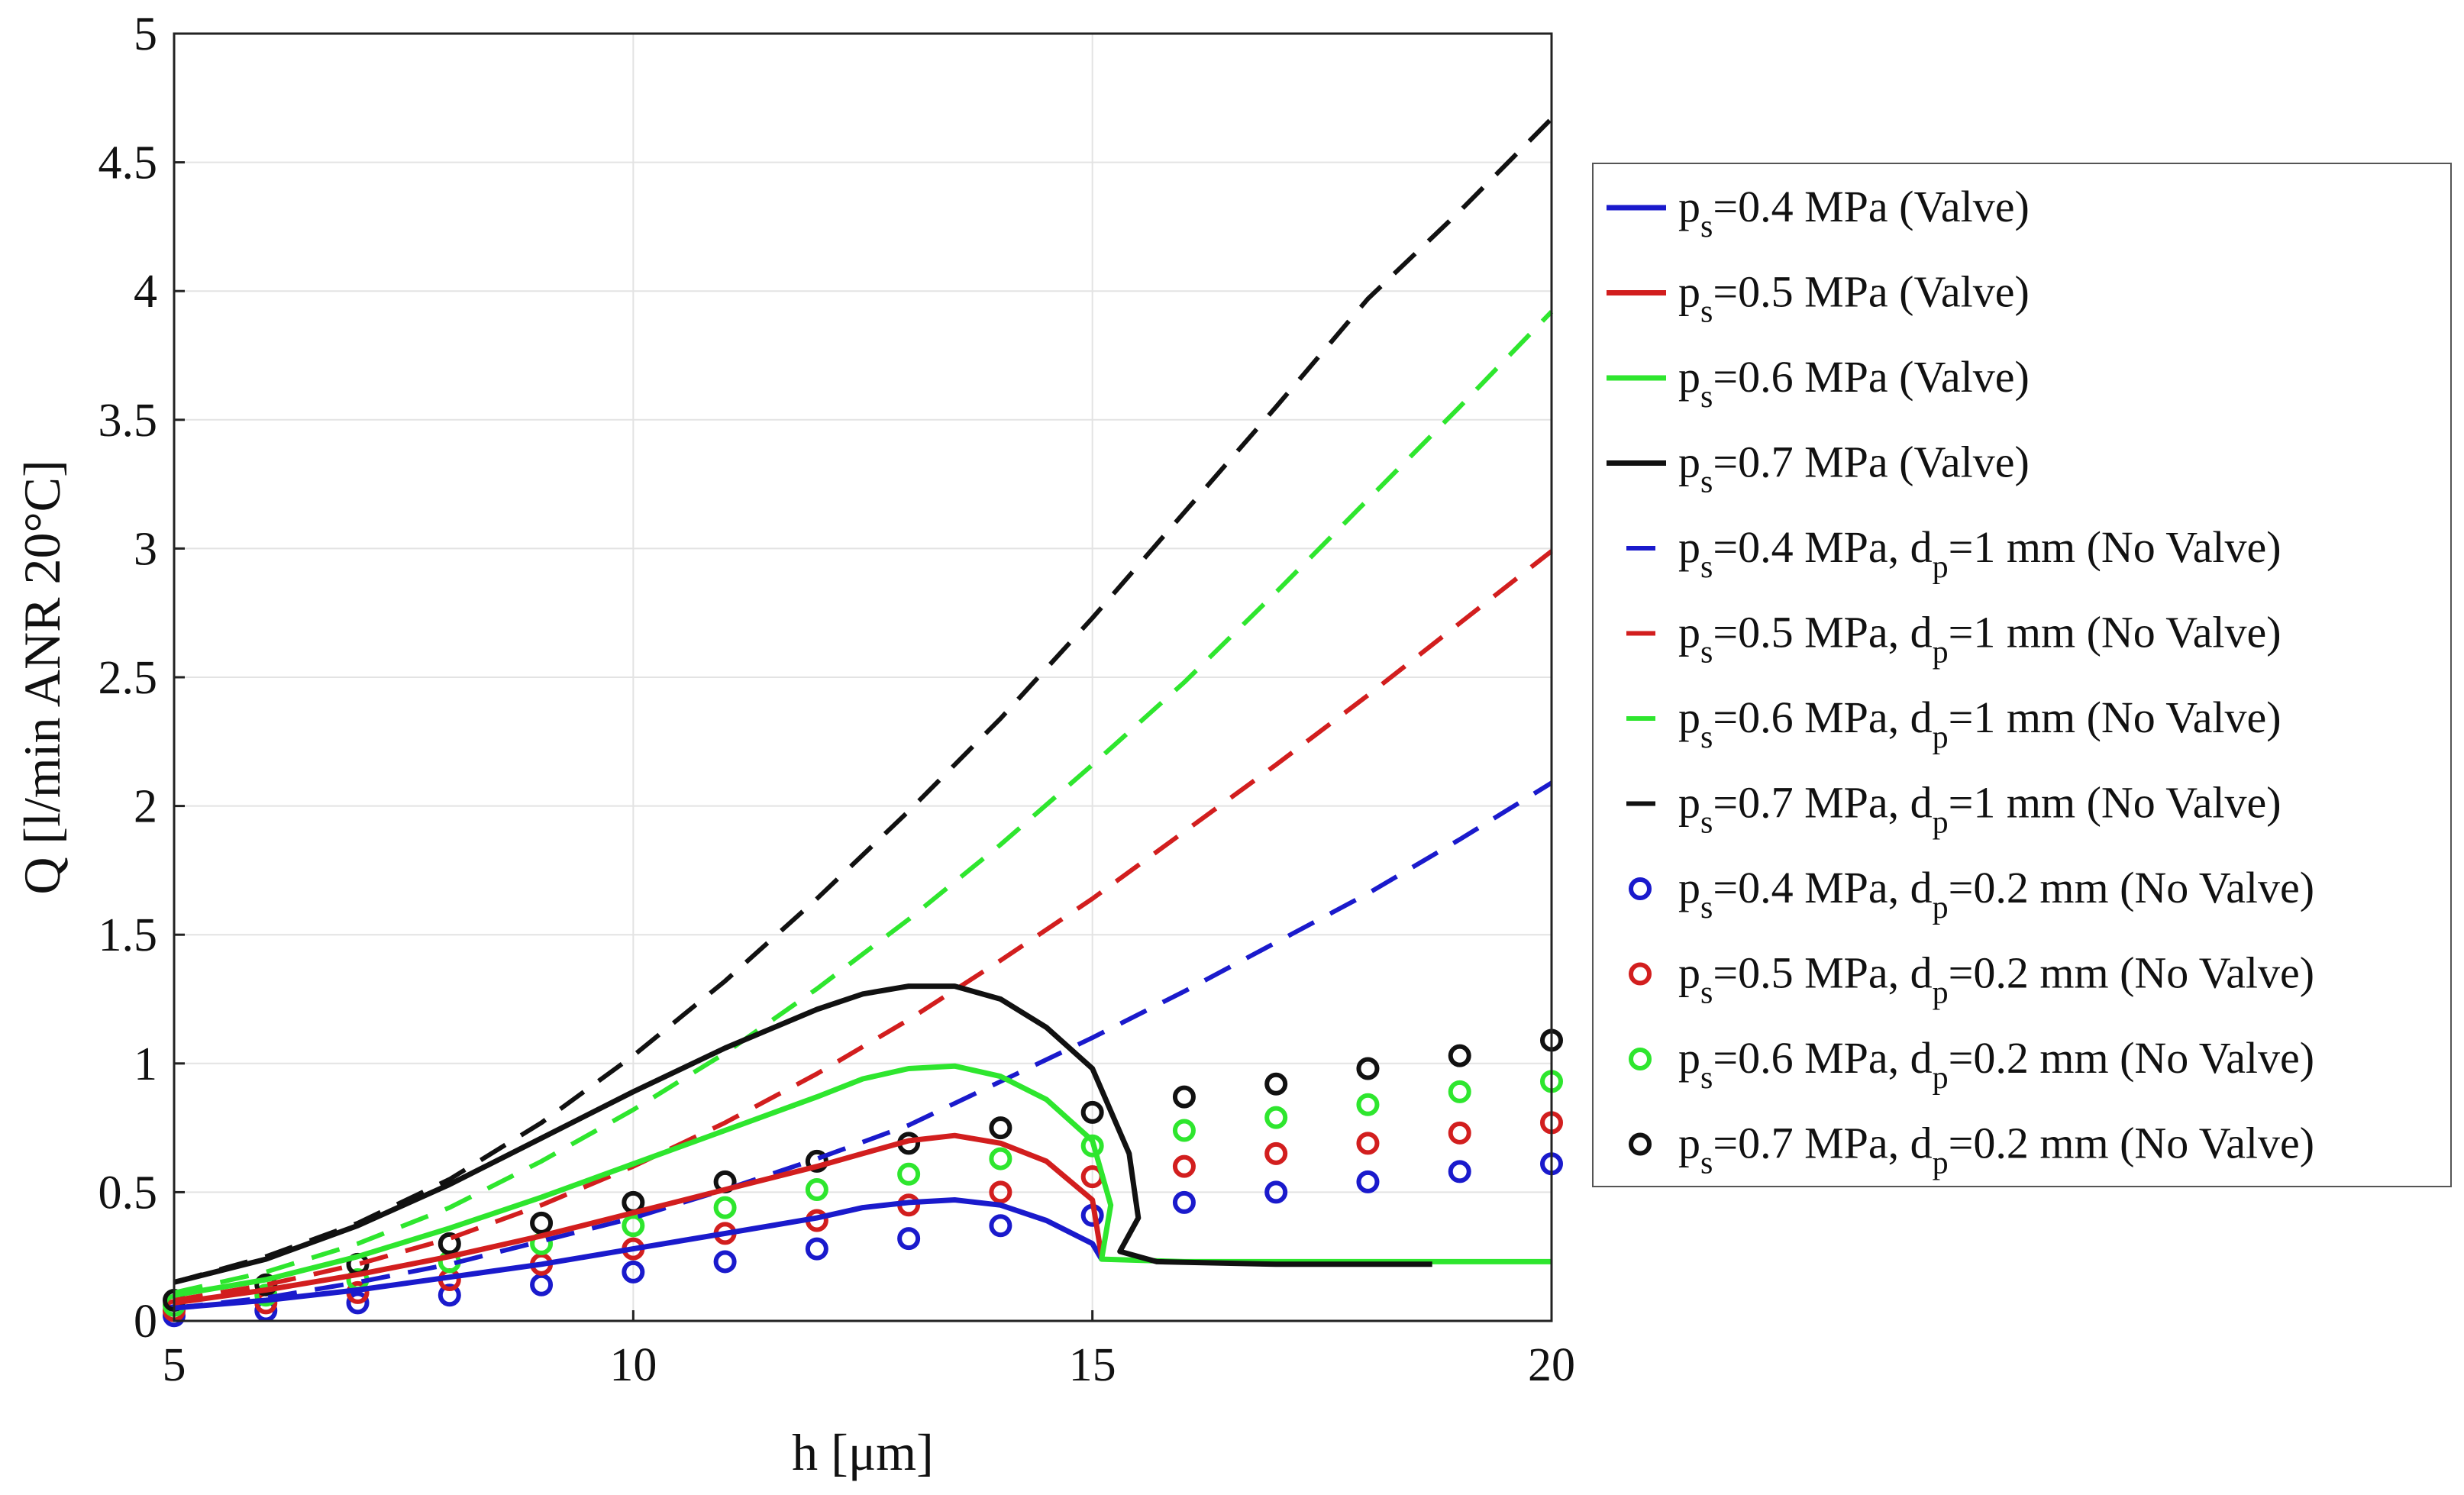 The height and width of the screenshot is (1495, 2464). Describe the element at coordinates (1854, 469) in the screenshot. I see `legend-label: ps=0.7 MPa (Valve)` at that location.